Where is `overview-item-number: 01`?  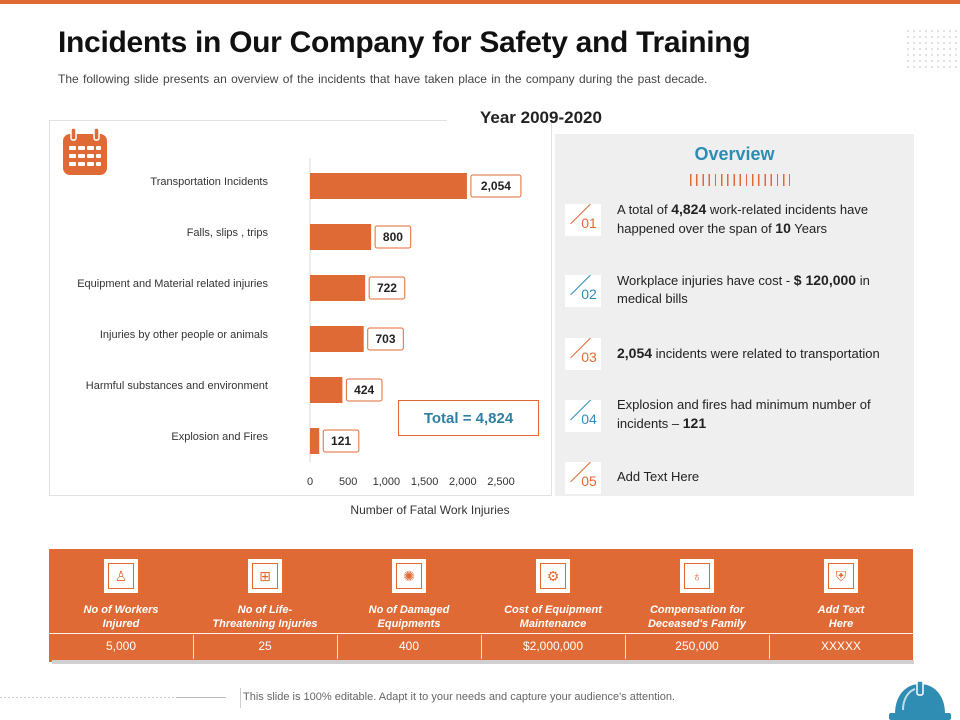
overview-item-number: 01 is located at coordinates (583, 220).